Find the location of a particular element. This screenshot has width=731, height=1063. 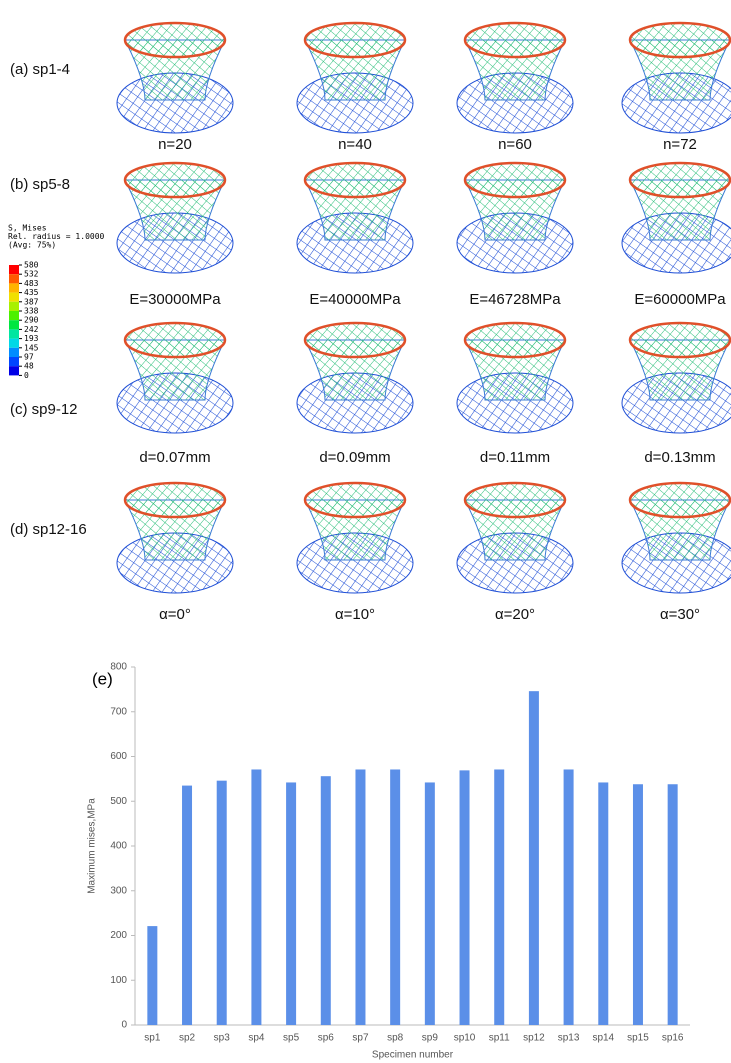

legend-tick-label: 483 is located at coordinates (31, 283).